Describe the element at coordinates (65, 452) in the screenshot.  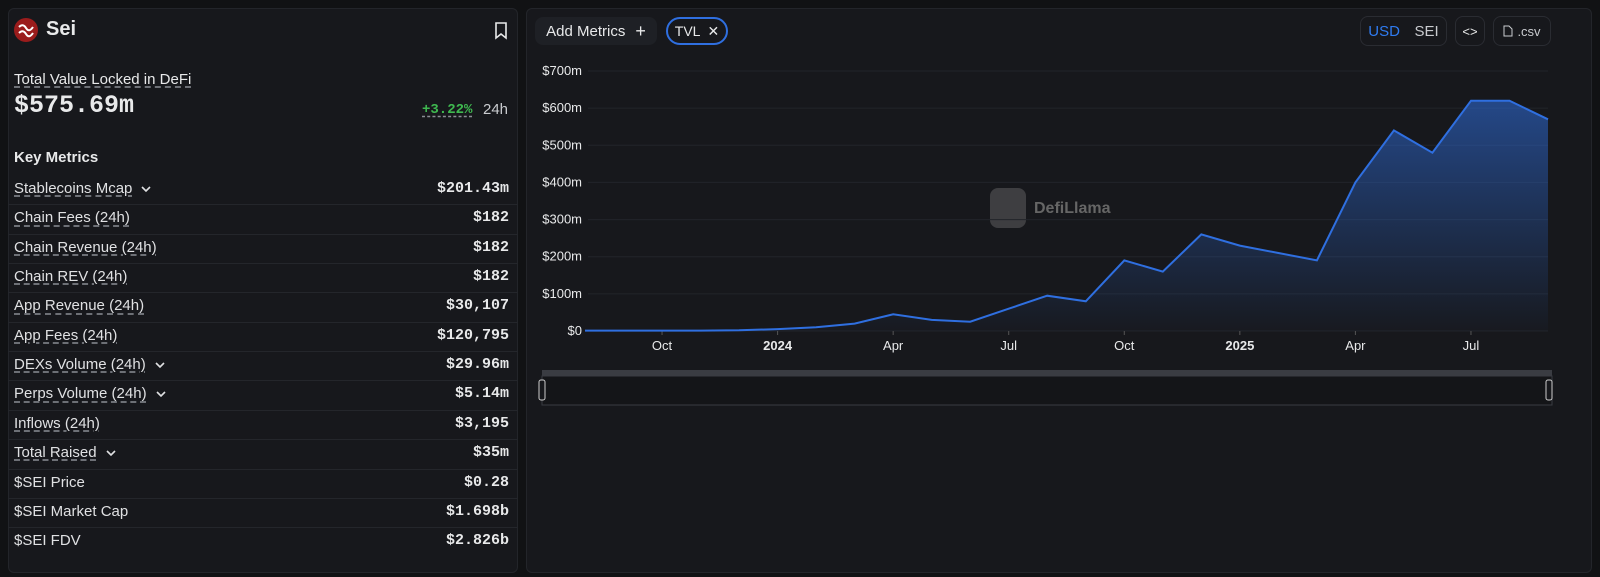
I see `metric-label: Total Raised` at that location.